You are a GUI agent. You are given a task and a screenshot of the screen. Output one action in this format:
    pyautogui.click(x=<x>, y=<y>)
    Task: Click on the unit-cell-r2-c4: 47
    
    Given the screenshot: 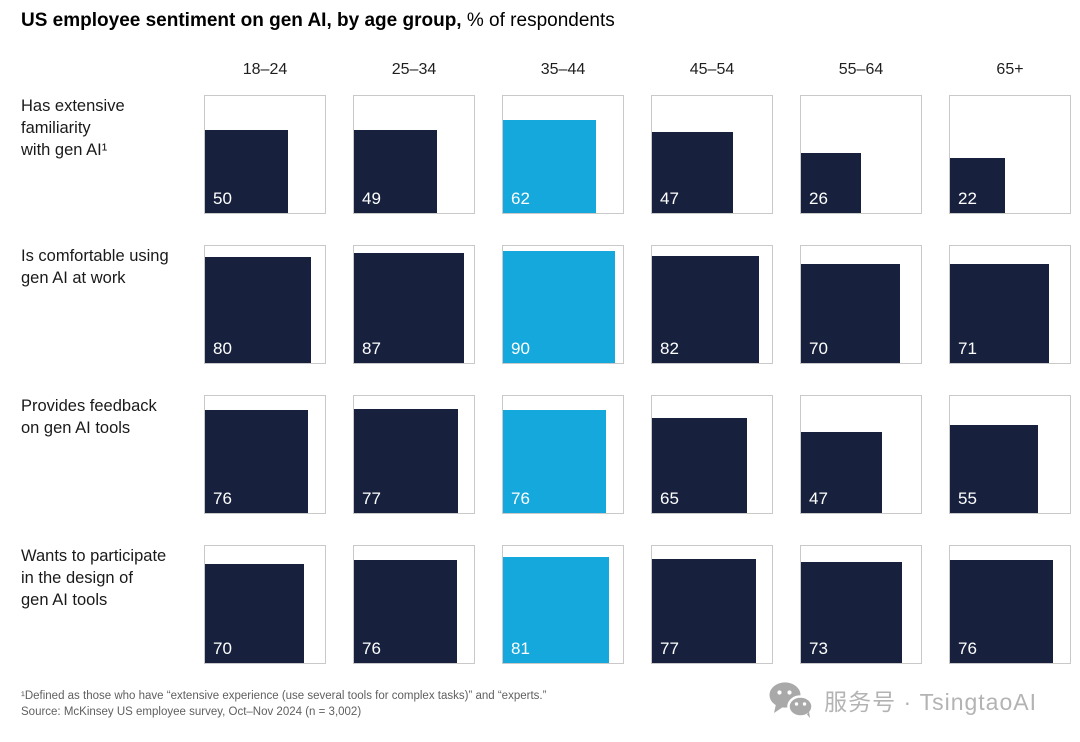 What is the action you would take?
    pyautogui.click(x=861, y=454)
    